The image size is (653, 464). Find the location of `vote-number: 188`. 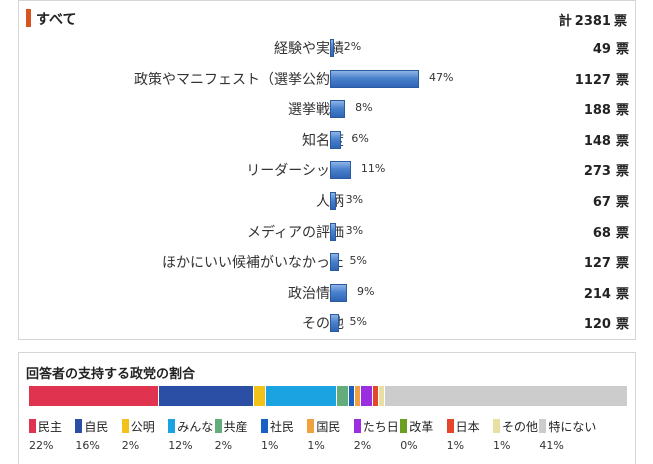

vote-number: 188 is located at coordinates (597, 111).